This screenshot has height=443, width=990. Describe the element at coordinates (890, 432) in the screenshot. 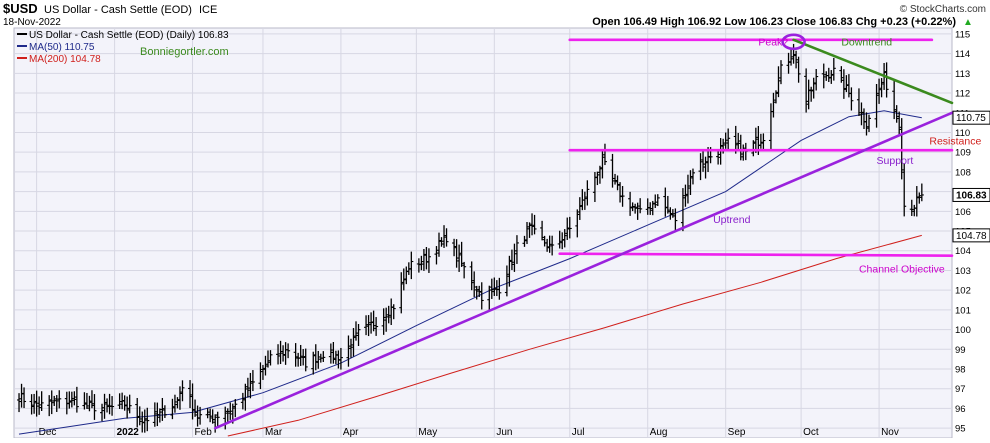

I see `x-tick-label: Nov` at that location.